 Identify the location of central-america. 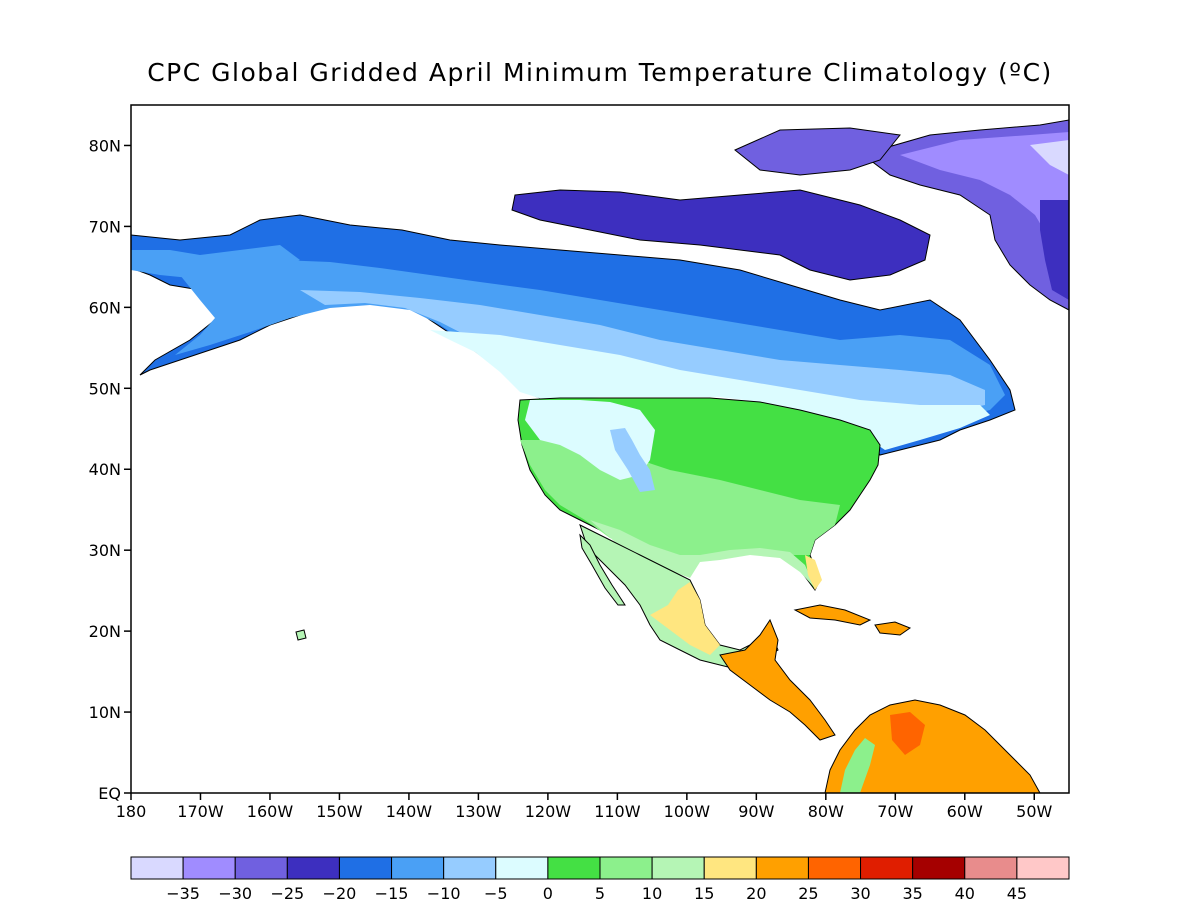
(777, 679).